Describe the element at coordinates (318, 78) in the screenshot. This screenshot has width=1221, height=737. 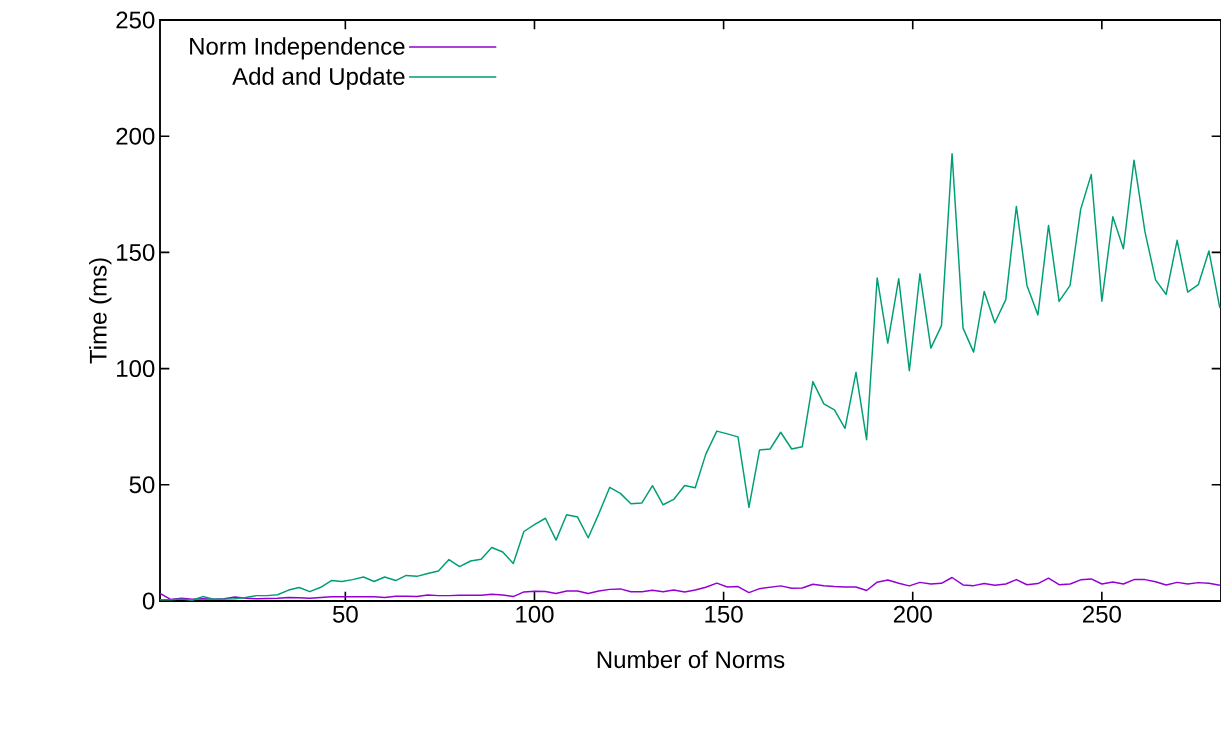
I see `legend-label: Add and Update` at that location.